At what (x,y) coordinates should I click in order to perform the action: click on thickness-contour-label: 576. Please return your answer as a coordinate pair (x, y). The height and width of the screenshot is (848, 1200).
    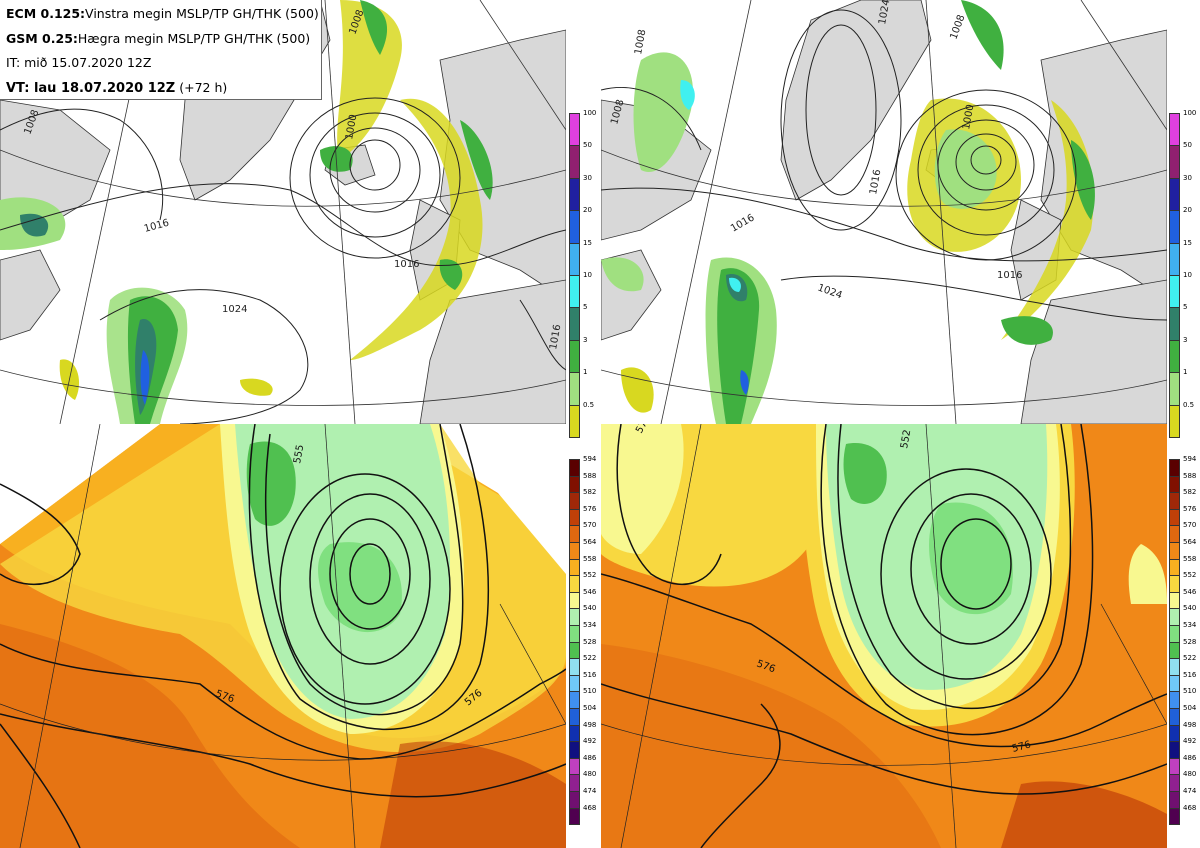
    Looking at the image, I should click on (643, 430).